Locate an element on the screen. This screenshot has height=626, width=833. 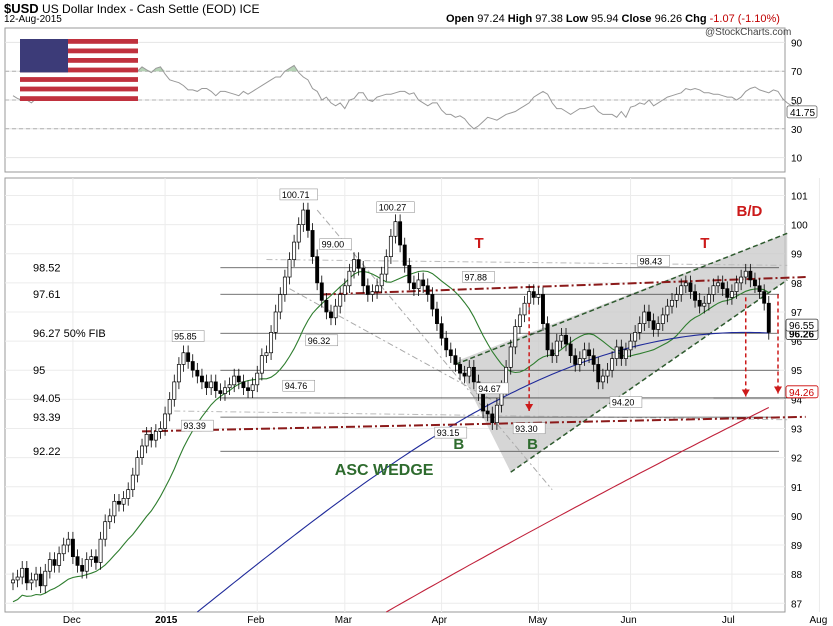
close-label: Close is located at coordinates (636, 19).